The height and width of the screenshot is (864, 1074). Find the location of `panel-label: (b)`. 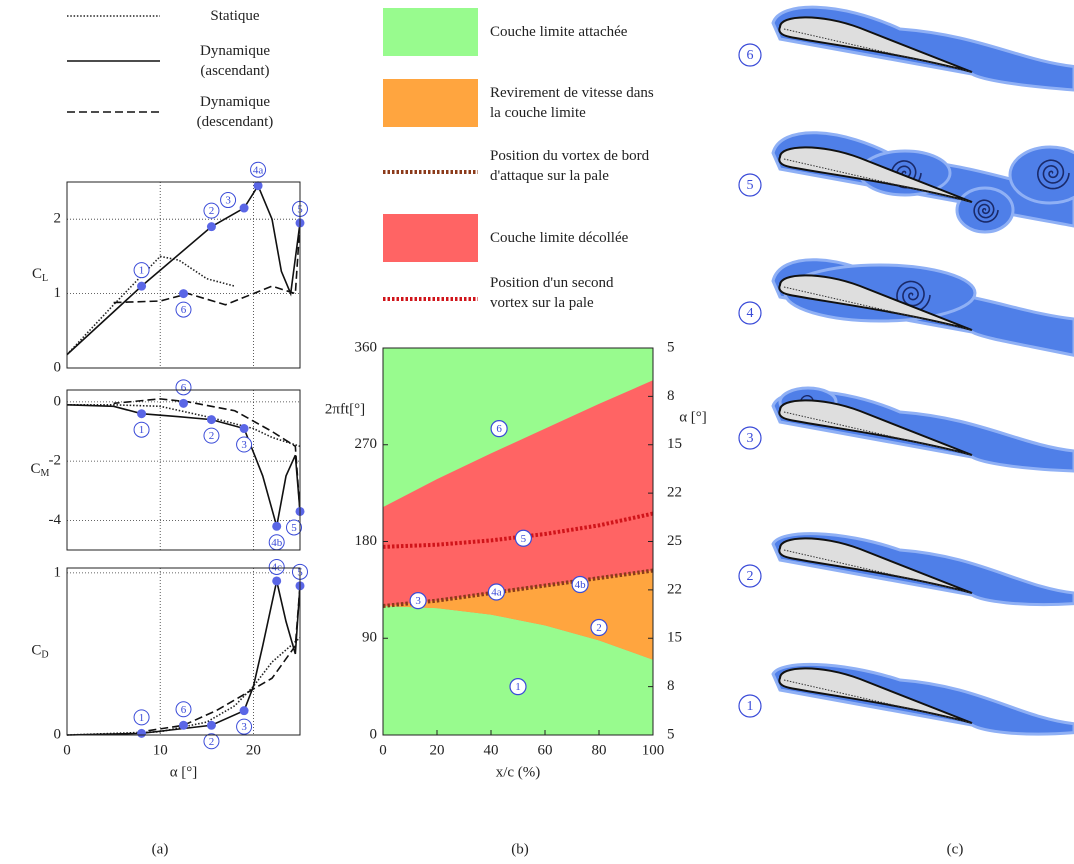

panel-label: (b) is located at coordinates (520, 849).